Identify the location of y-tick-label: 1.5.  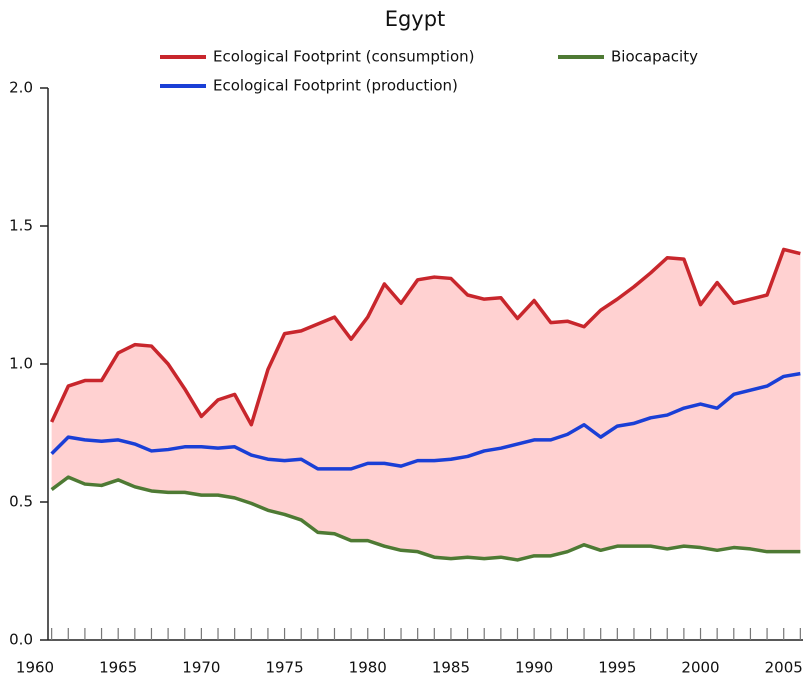
(21, 226).